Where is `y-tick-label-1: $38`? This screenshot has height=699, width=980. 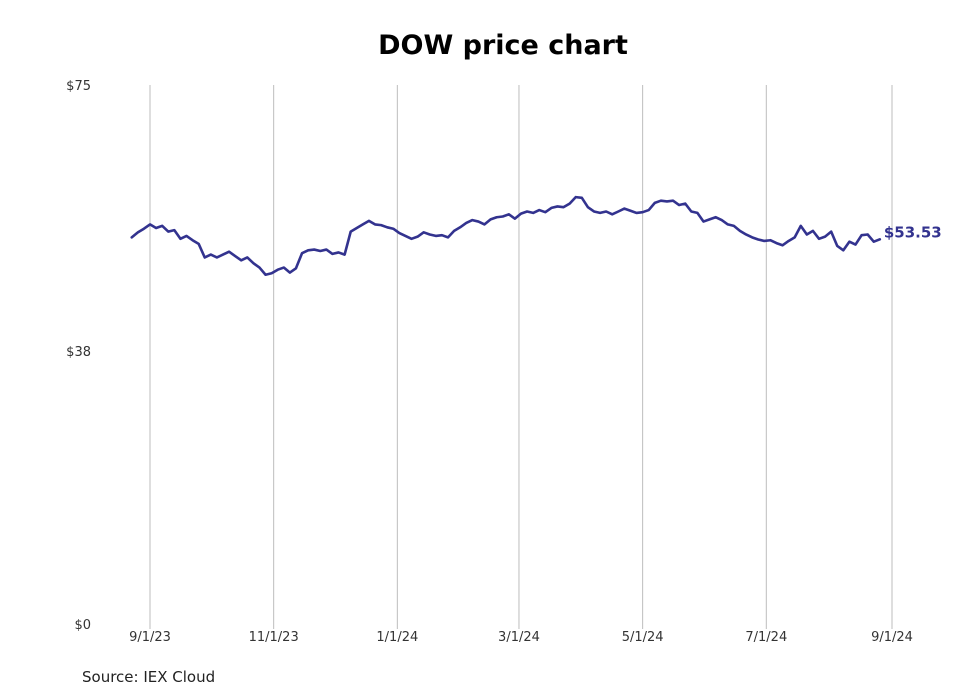
y-tick-label-1: $38 is located at coordinates (78, 352).